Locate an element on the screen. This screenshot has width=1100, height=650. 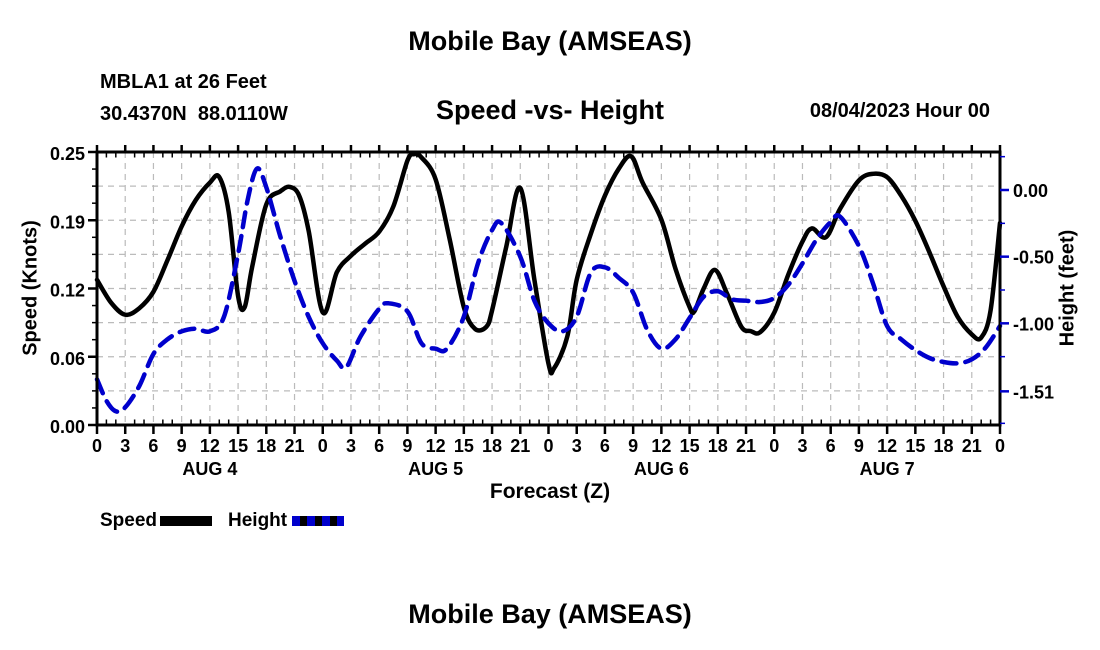
forecast-datetime: 08/04/2023 Hour 00 is located at coordinates (899, 111).